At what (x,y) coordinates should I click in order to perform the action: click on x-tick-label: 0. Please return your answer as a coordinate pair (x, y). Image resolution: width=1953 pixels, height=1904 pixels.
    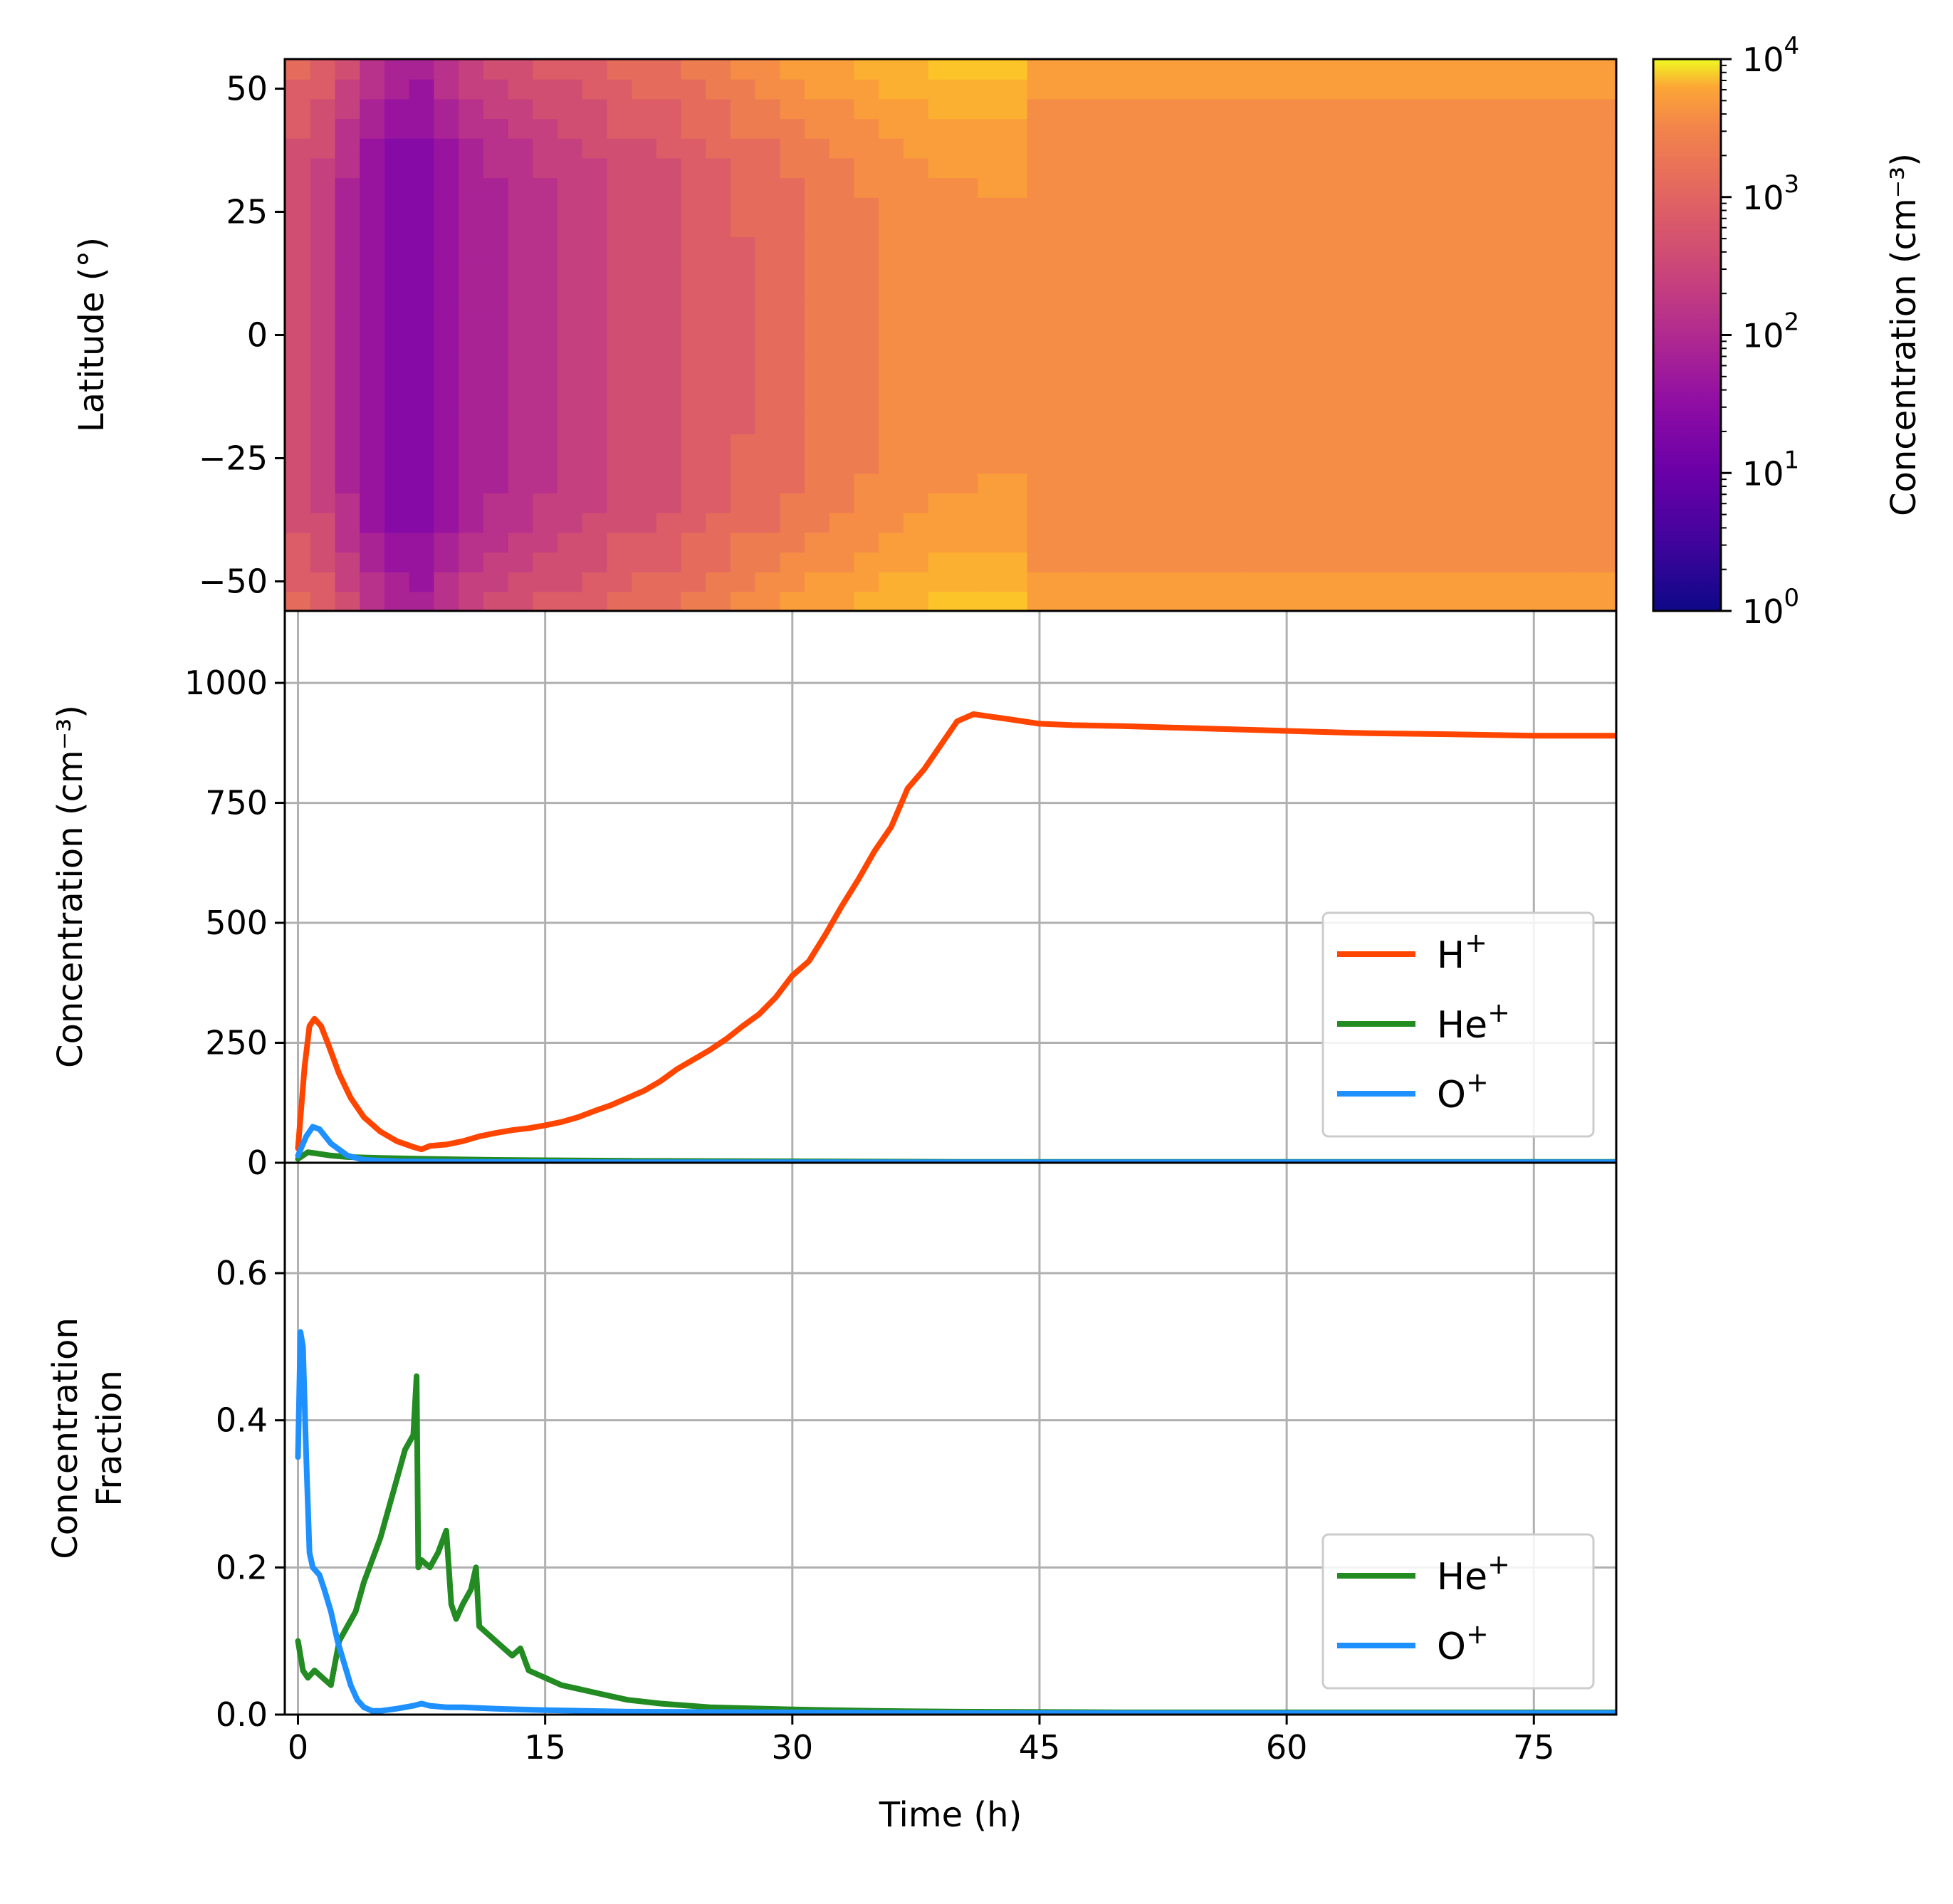
    Looking at the image, I should click on (298, 1747).